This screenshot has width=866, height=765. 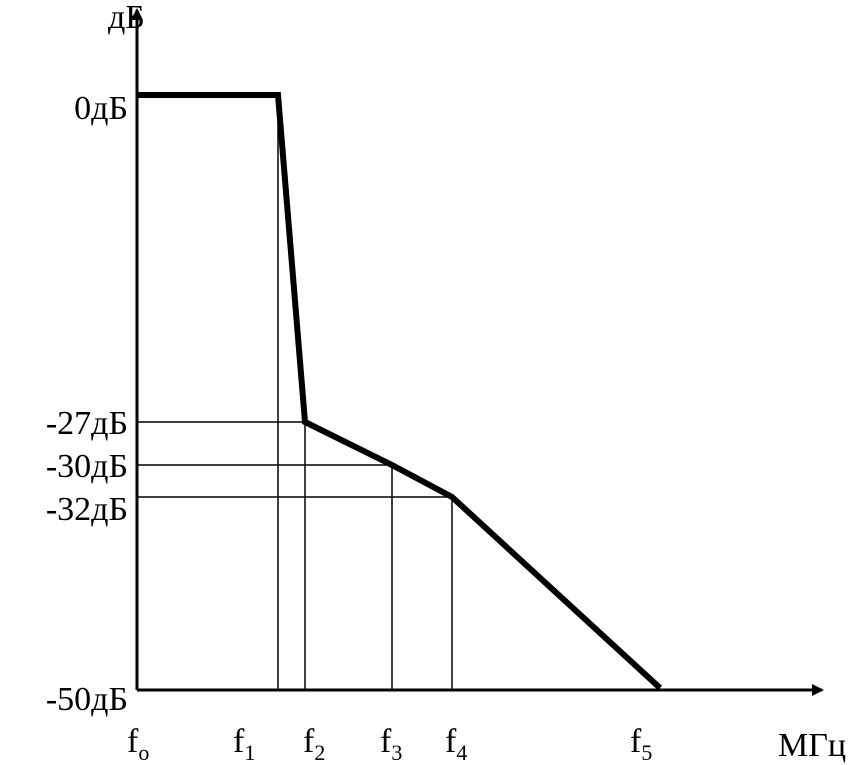 What do you see at coordinates (249, 752) in the screenshot?
I see `x-label-sub: 1` at bounding box center [249, 752].